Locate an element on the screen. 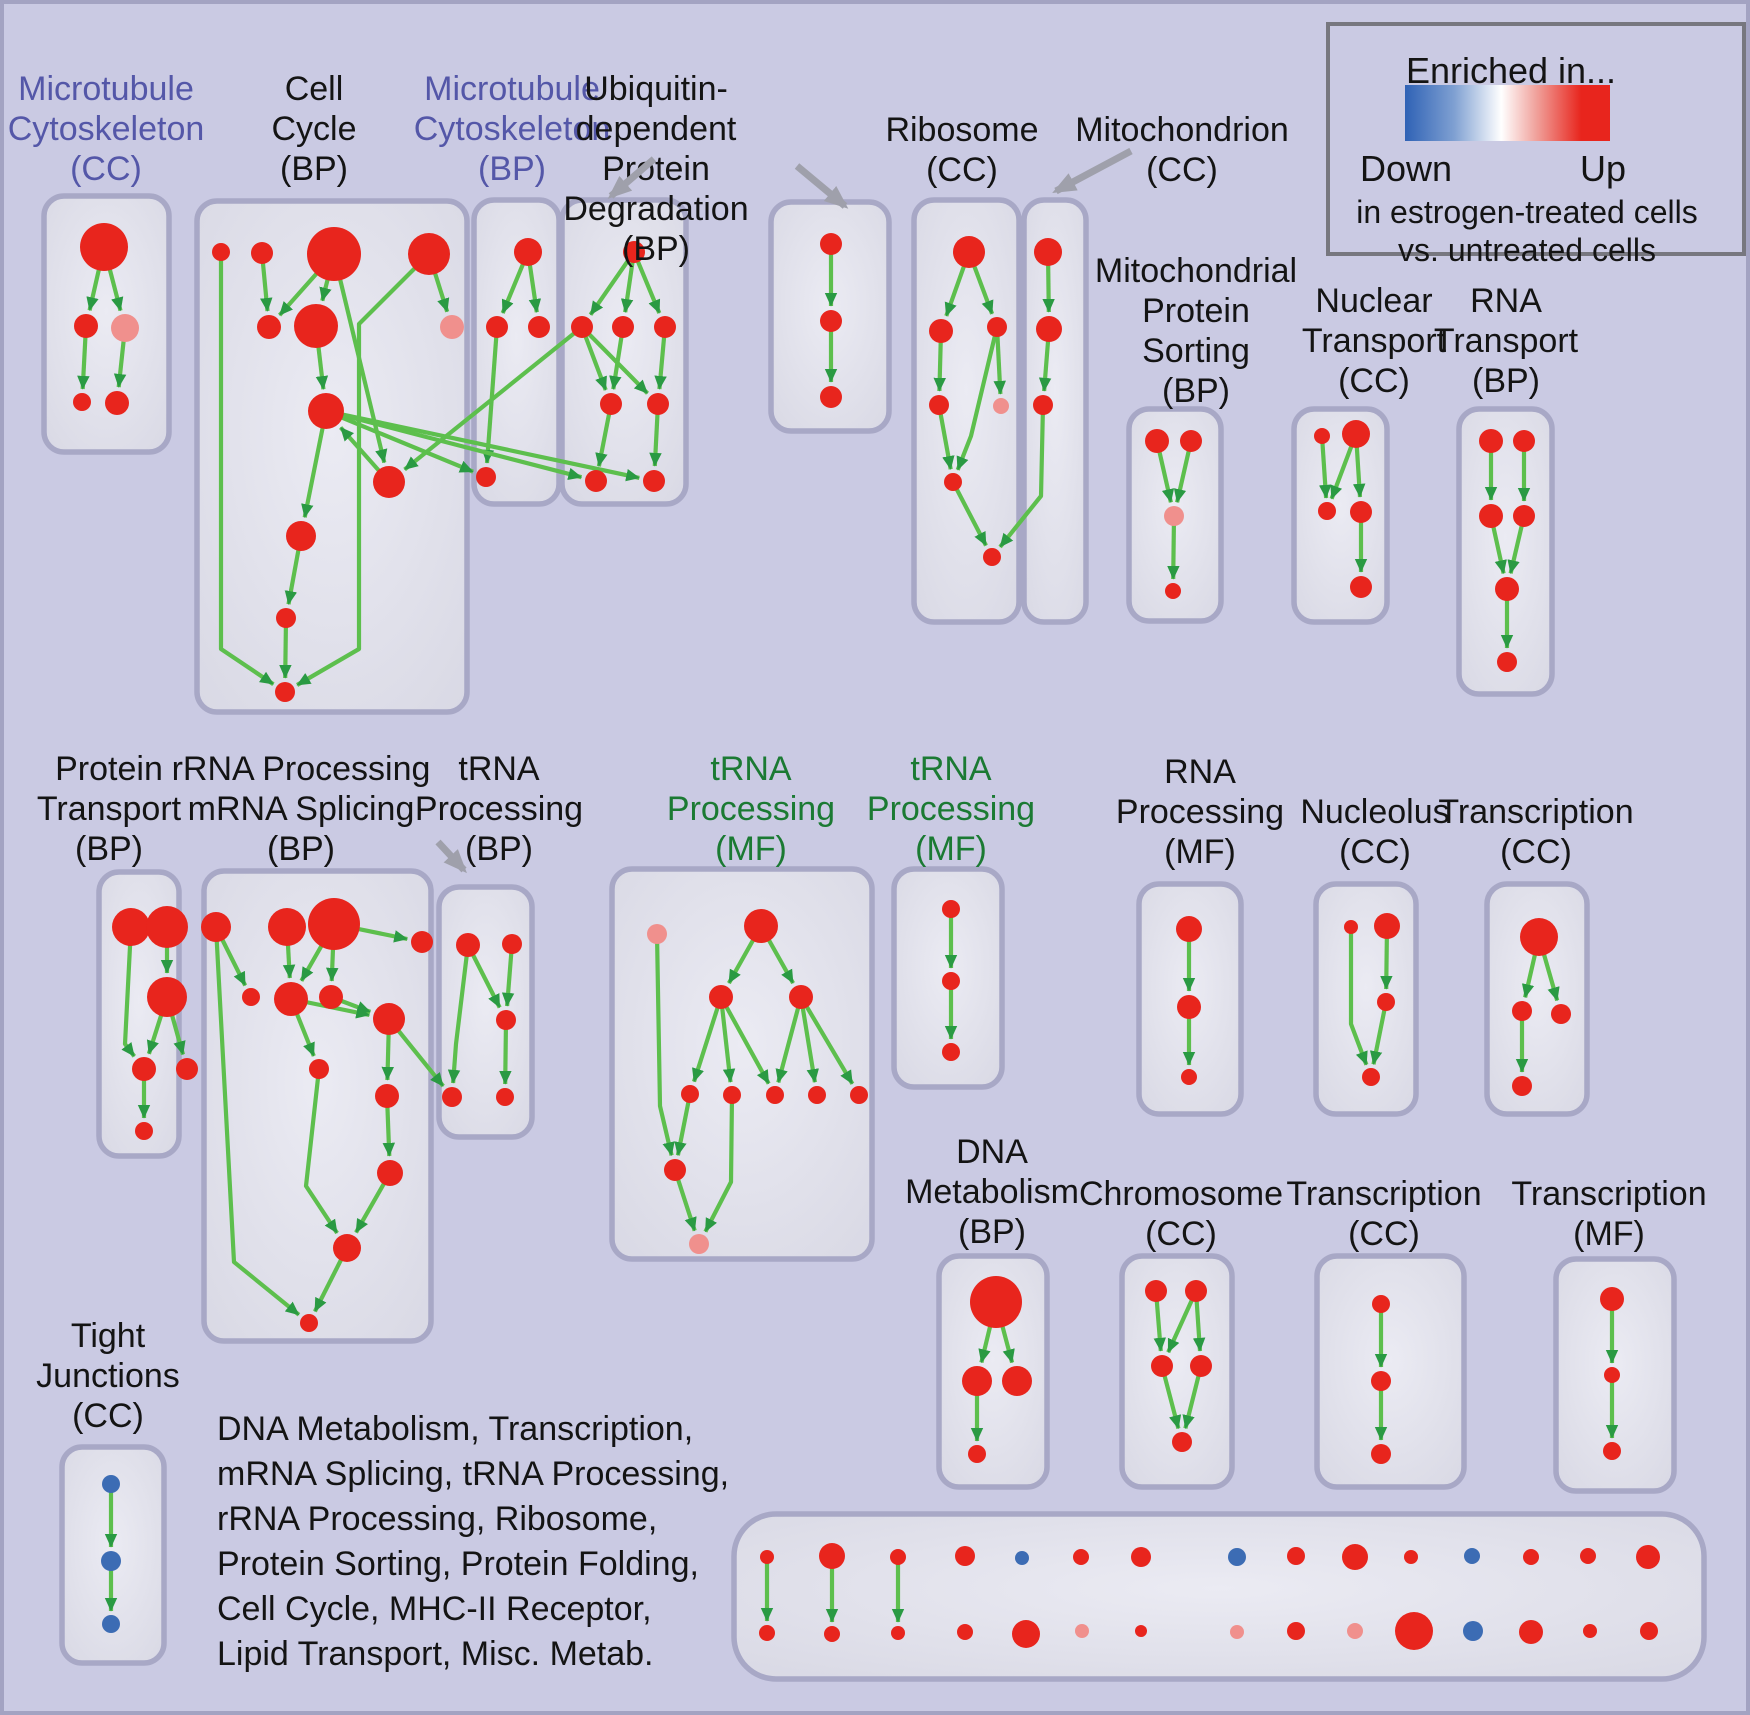 The image size is (1750, 1715). edge-ribosome-cc is located at coordinates (945, 437).